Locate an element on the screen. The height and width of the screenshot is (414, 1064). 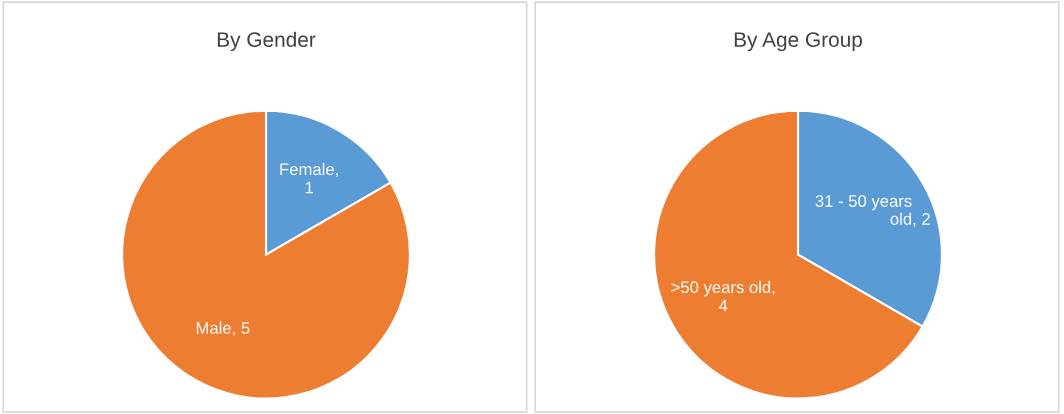
slice-label: Male is located at coordinates (213, 327).